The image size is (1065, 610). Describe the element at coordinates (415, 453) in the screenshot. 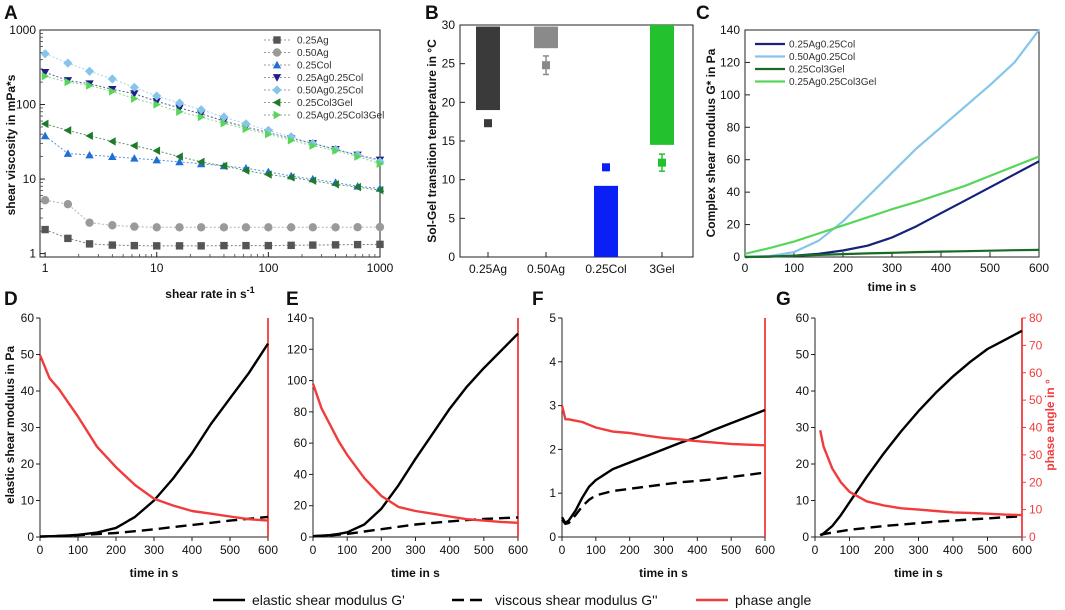

I see `series-line-phase angle` at that location.